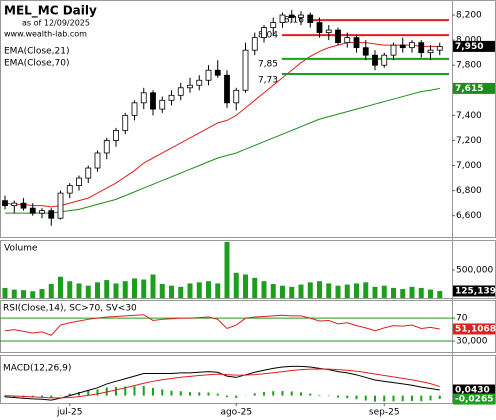 The width and height of the screenshot is (496, 420). I want to click on y-tick-label: 30,000, so click(472, 342).